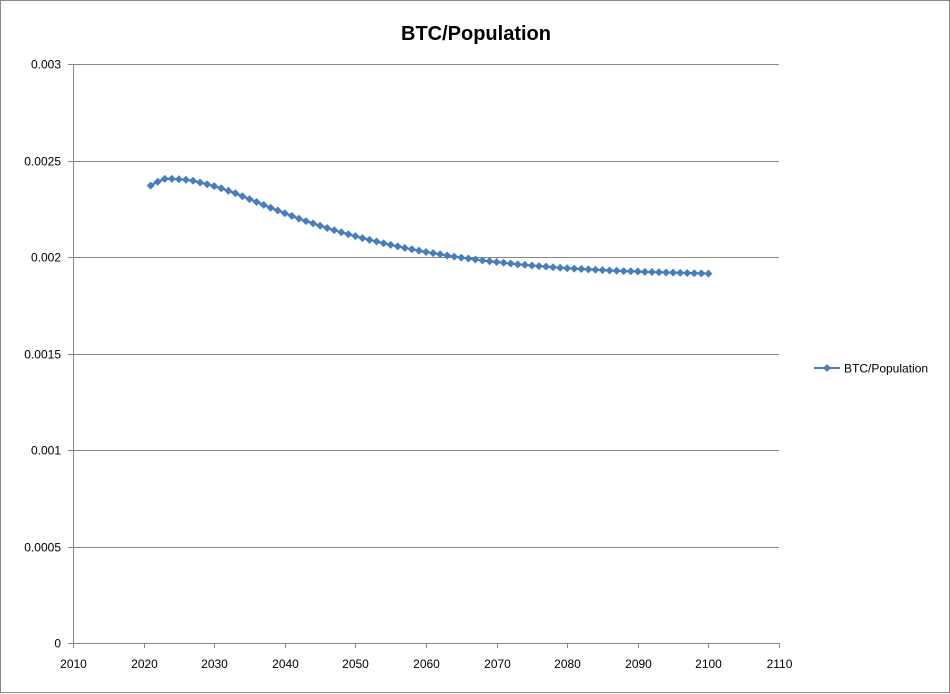 The image size is (950, 694). I want to click on series-layer, so click(429, 226).